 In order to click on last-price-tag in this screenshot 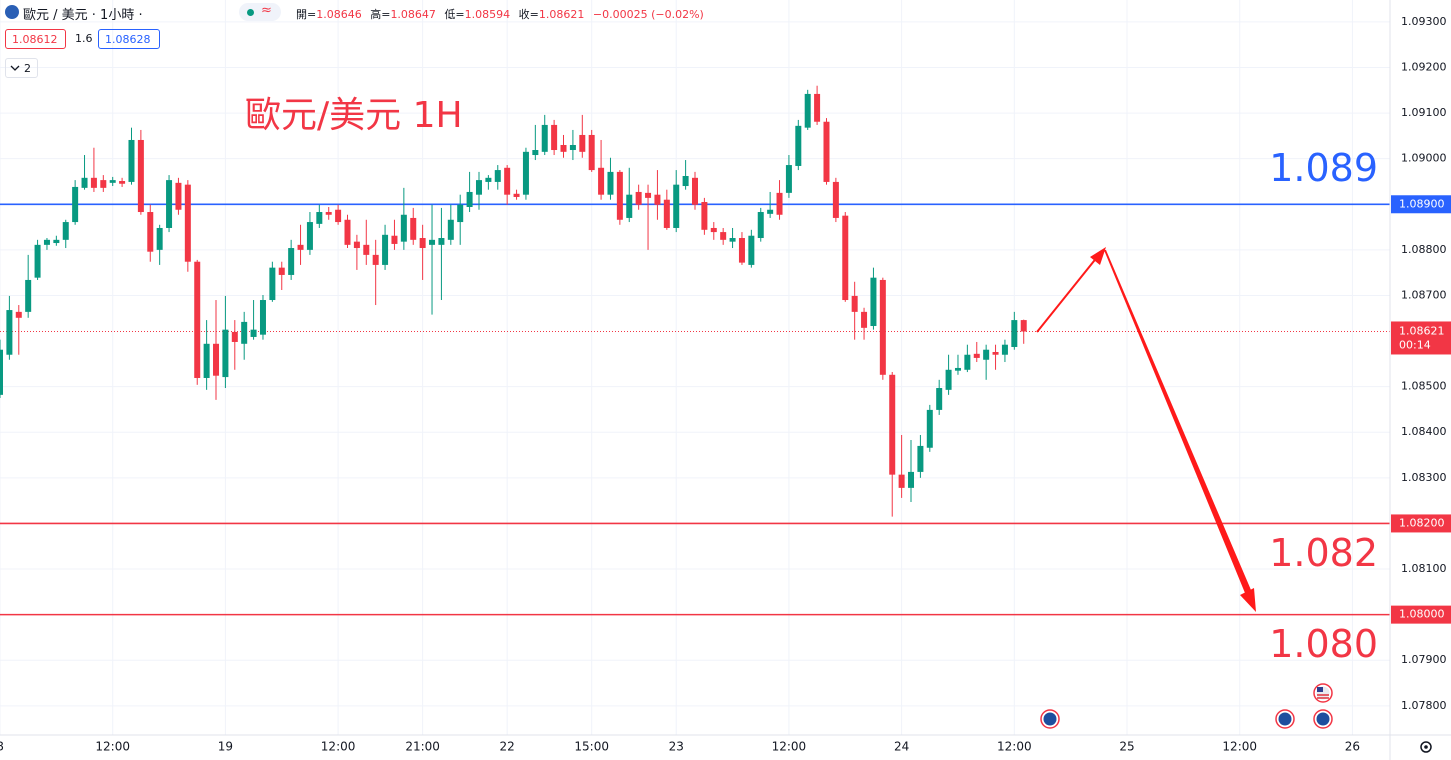, I will do `click(1421, 338)`.